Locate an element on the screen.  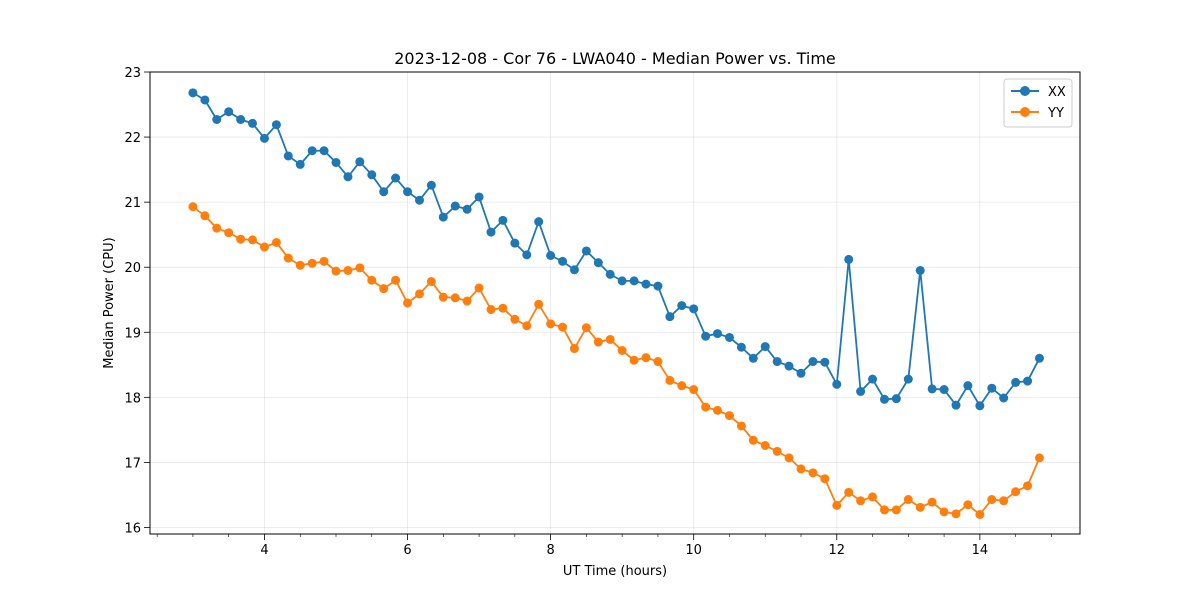
legend-marker-xx is located at coordinates (1025, 91).